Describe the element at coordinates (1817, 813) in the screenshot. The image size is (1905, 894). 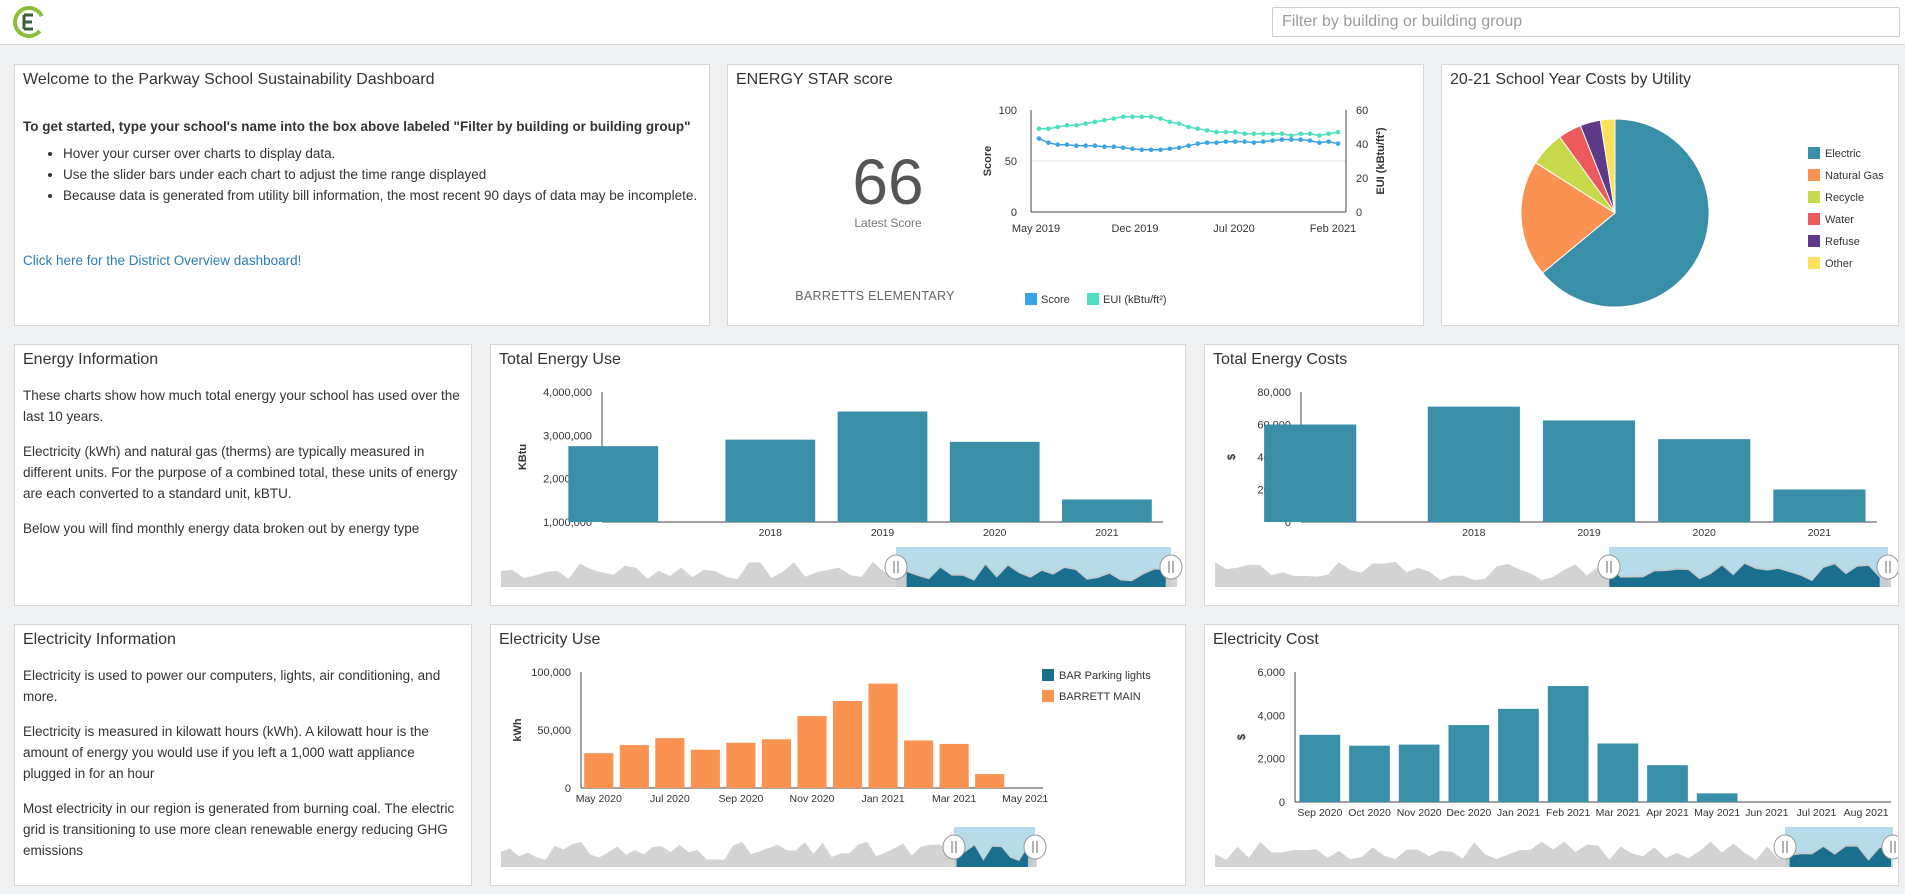
I see `x-tick-label: Jul 2021` at that location.